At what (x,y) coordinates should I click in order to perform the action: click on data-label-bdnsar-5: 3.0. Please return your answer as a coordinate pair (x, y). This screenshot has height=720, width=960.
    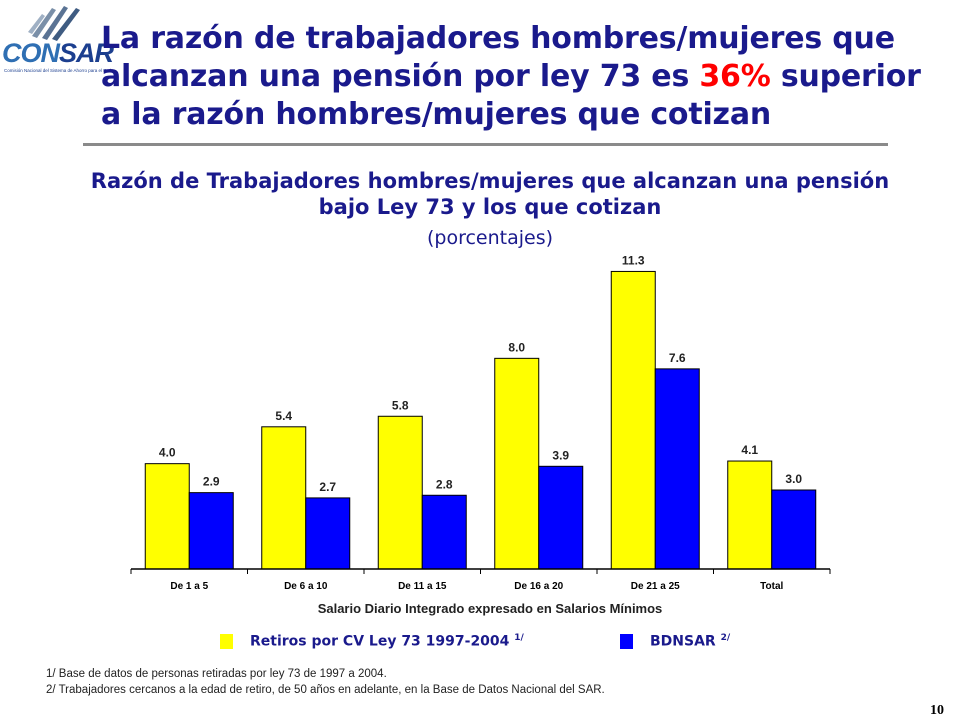
    Looking at the image, I should click on (793, 479).